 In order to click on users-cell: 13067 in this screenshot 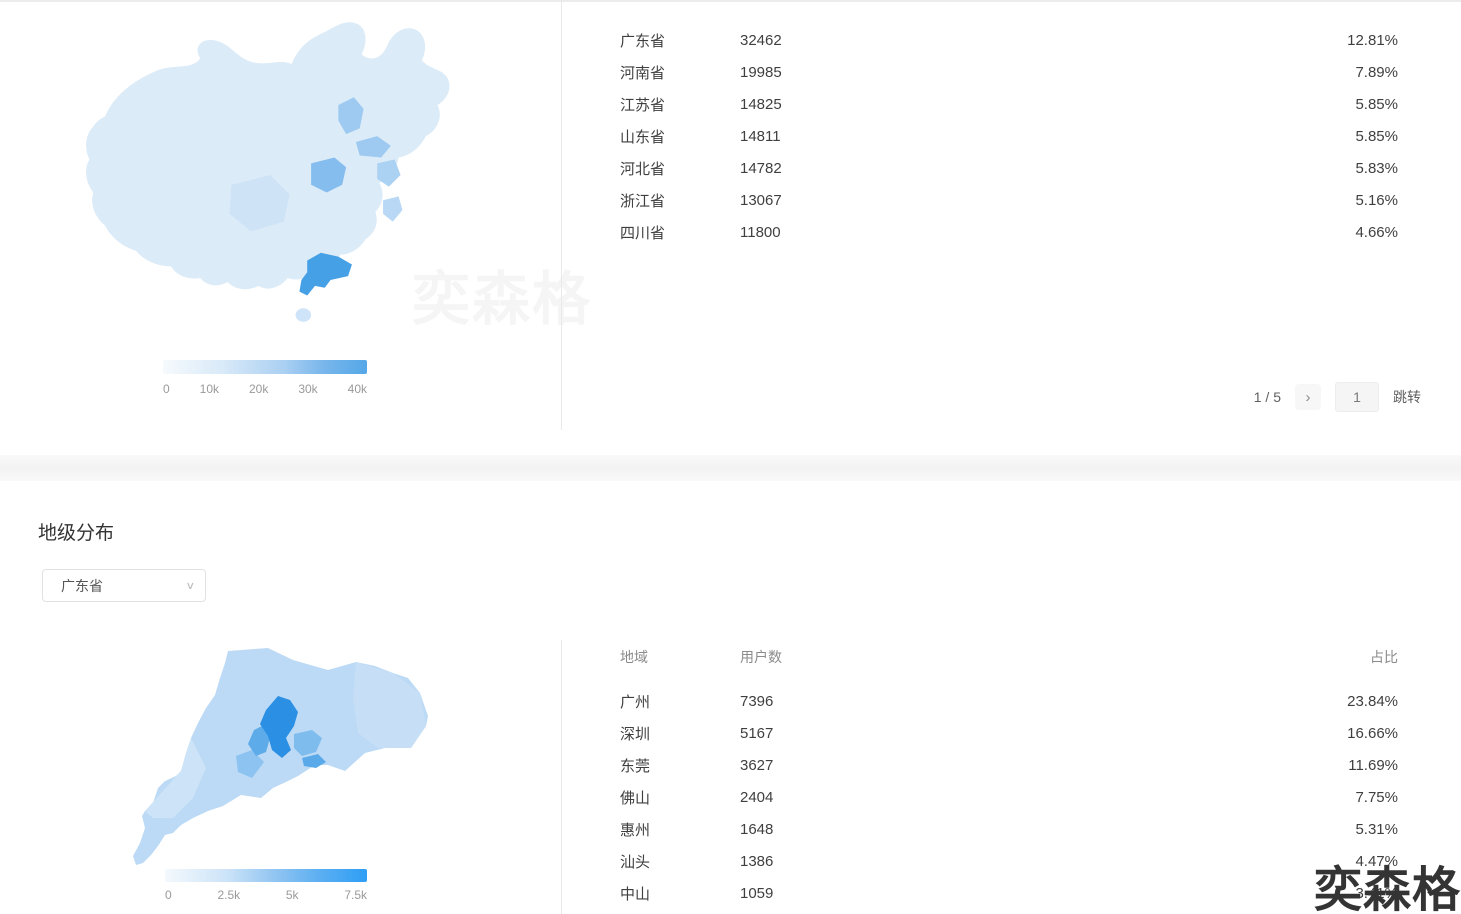, I will do `click(761, 200)`.